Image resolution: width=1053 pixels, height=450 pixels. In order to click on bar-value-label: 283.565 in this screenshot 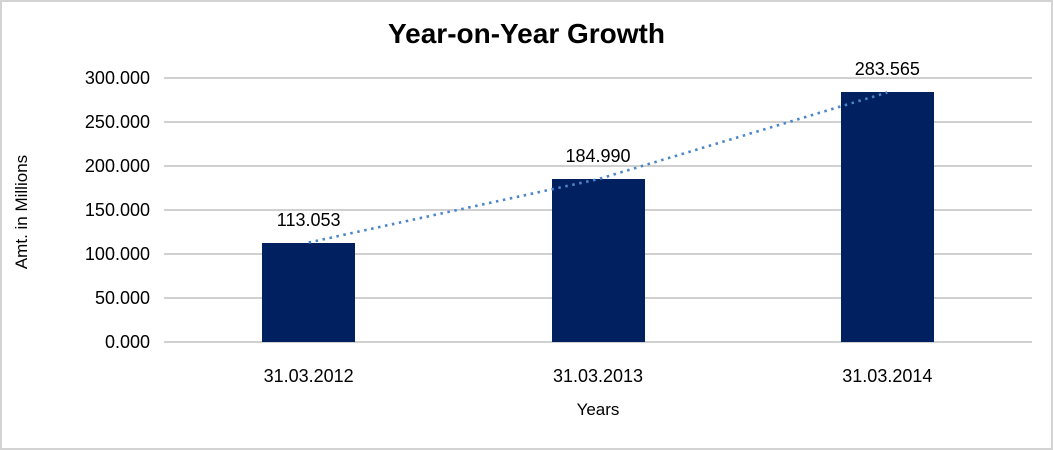, I will do `click(887, 69)`.